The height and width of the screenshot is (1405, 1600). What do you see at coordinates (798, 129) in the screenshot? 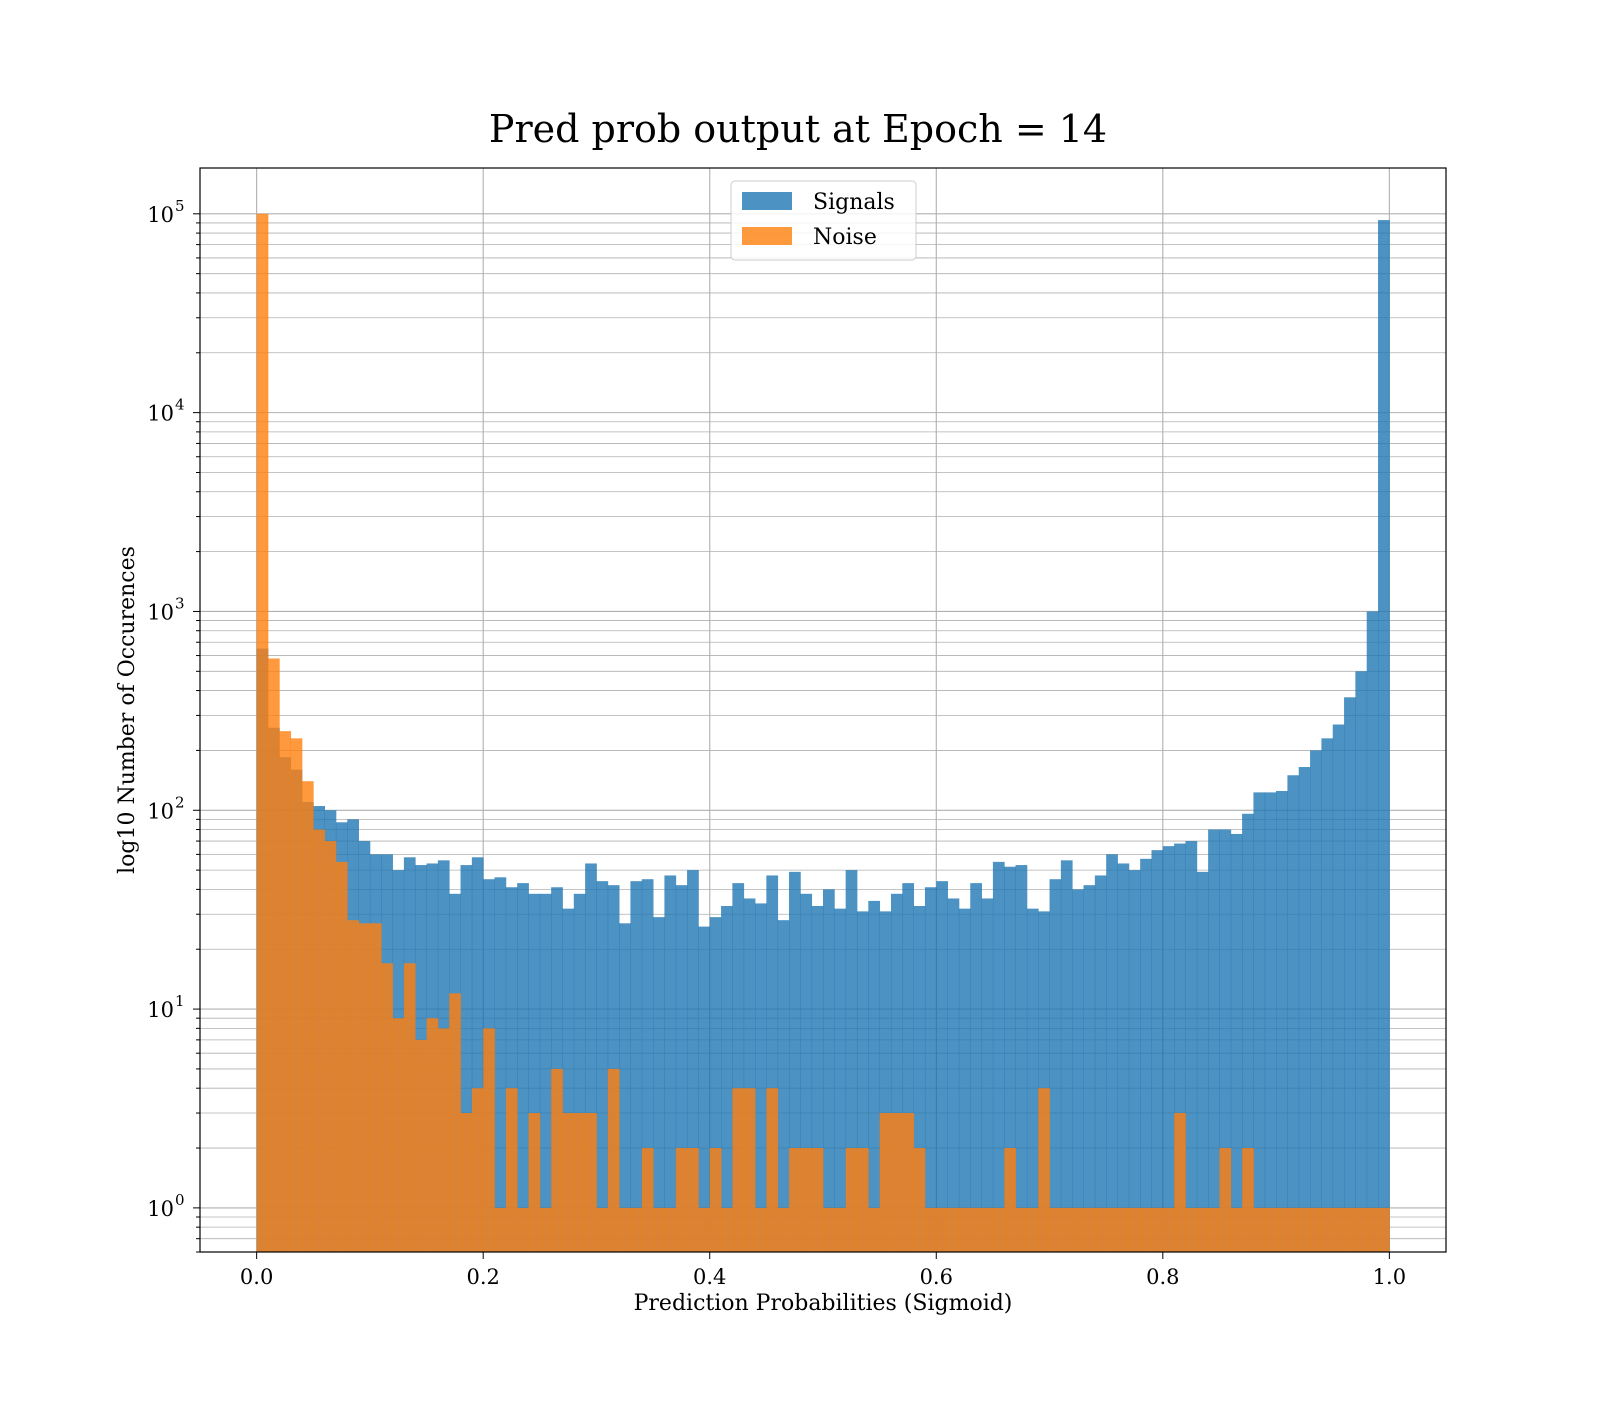
I see `chart-title: Pred prob output at Epoch = 14` at bounding box center [798, 129].